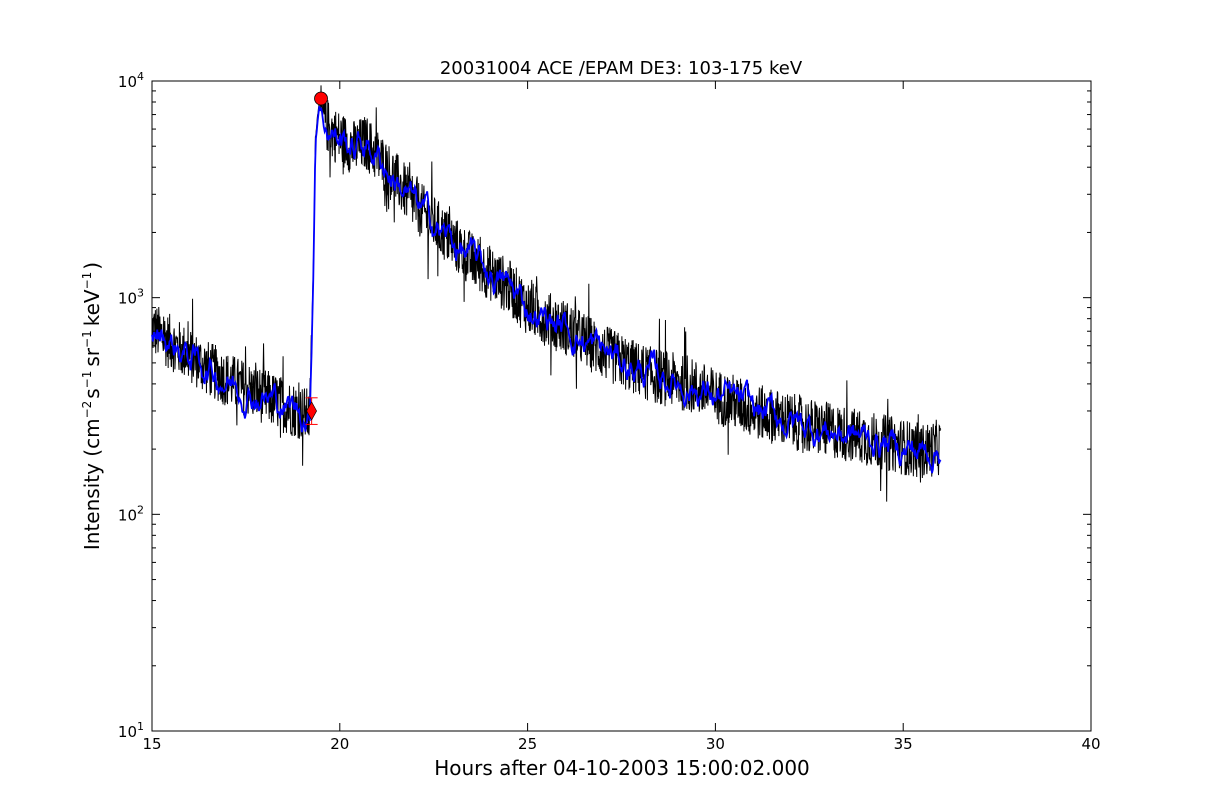  What do you see at coordinates (92, 266) in the screenshot?
I see `y-axis-label-end: )` at bounding box center [92, 266].